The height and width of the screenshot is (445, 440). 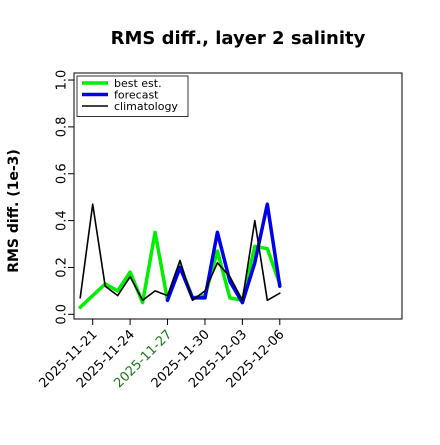 I want to click on legend-label: forecast, so click(x=136, y=95).